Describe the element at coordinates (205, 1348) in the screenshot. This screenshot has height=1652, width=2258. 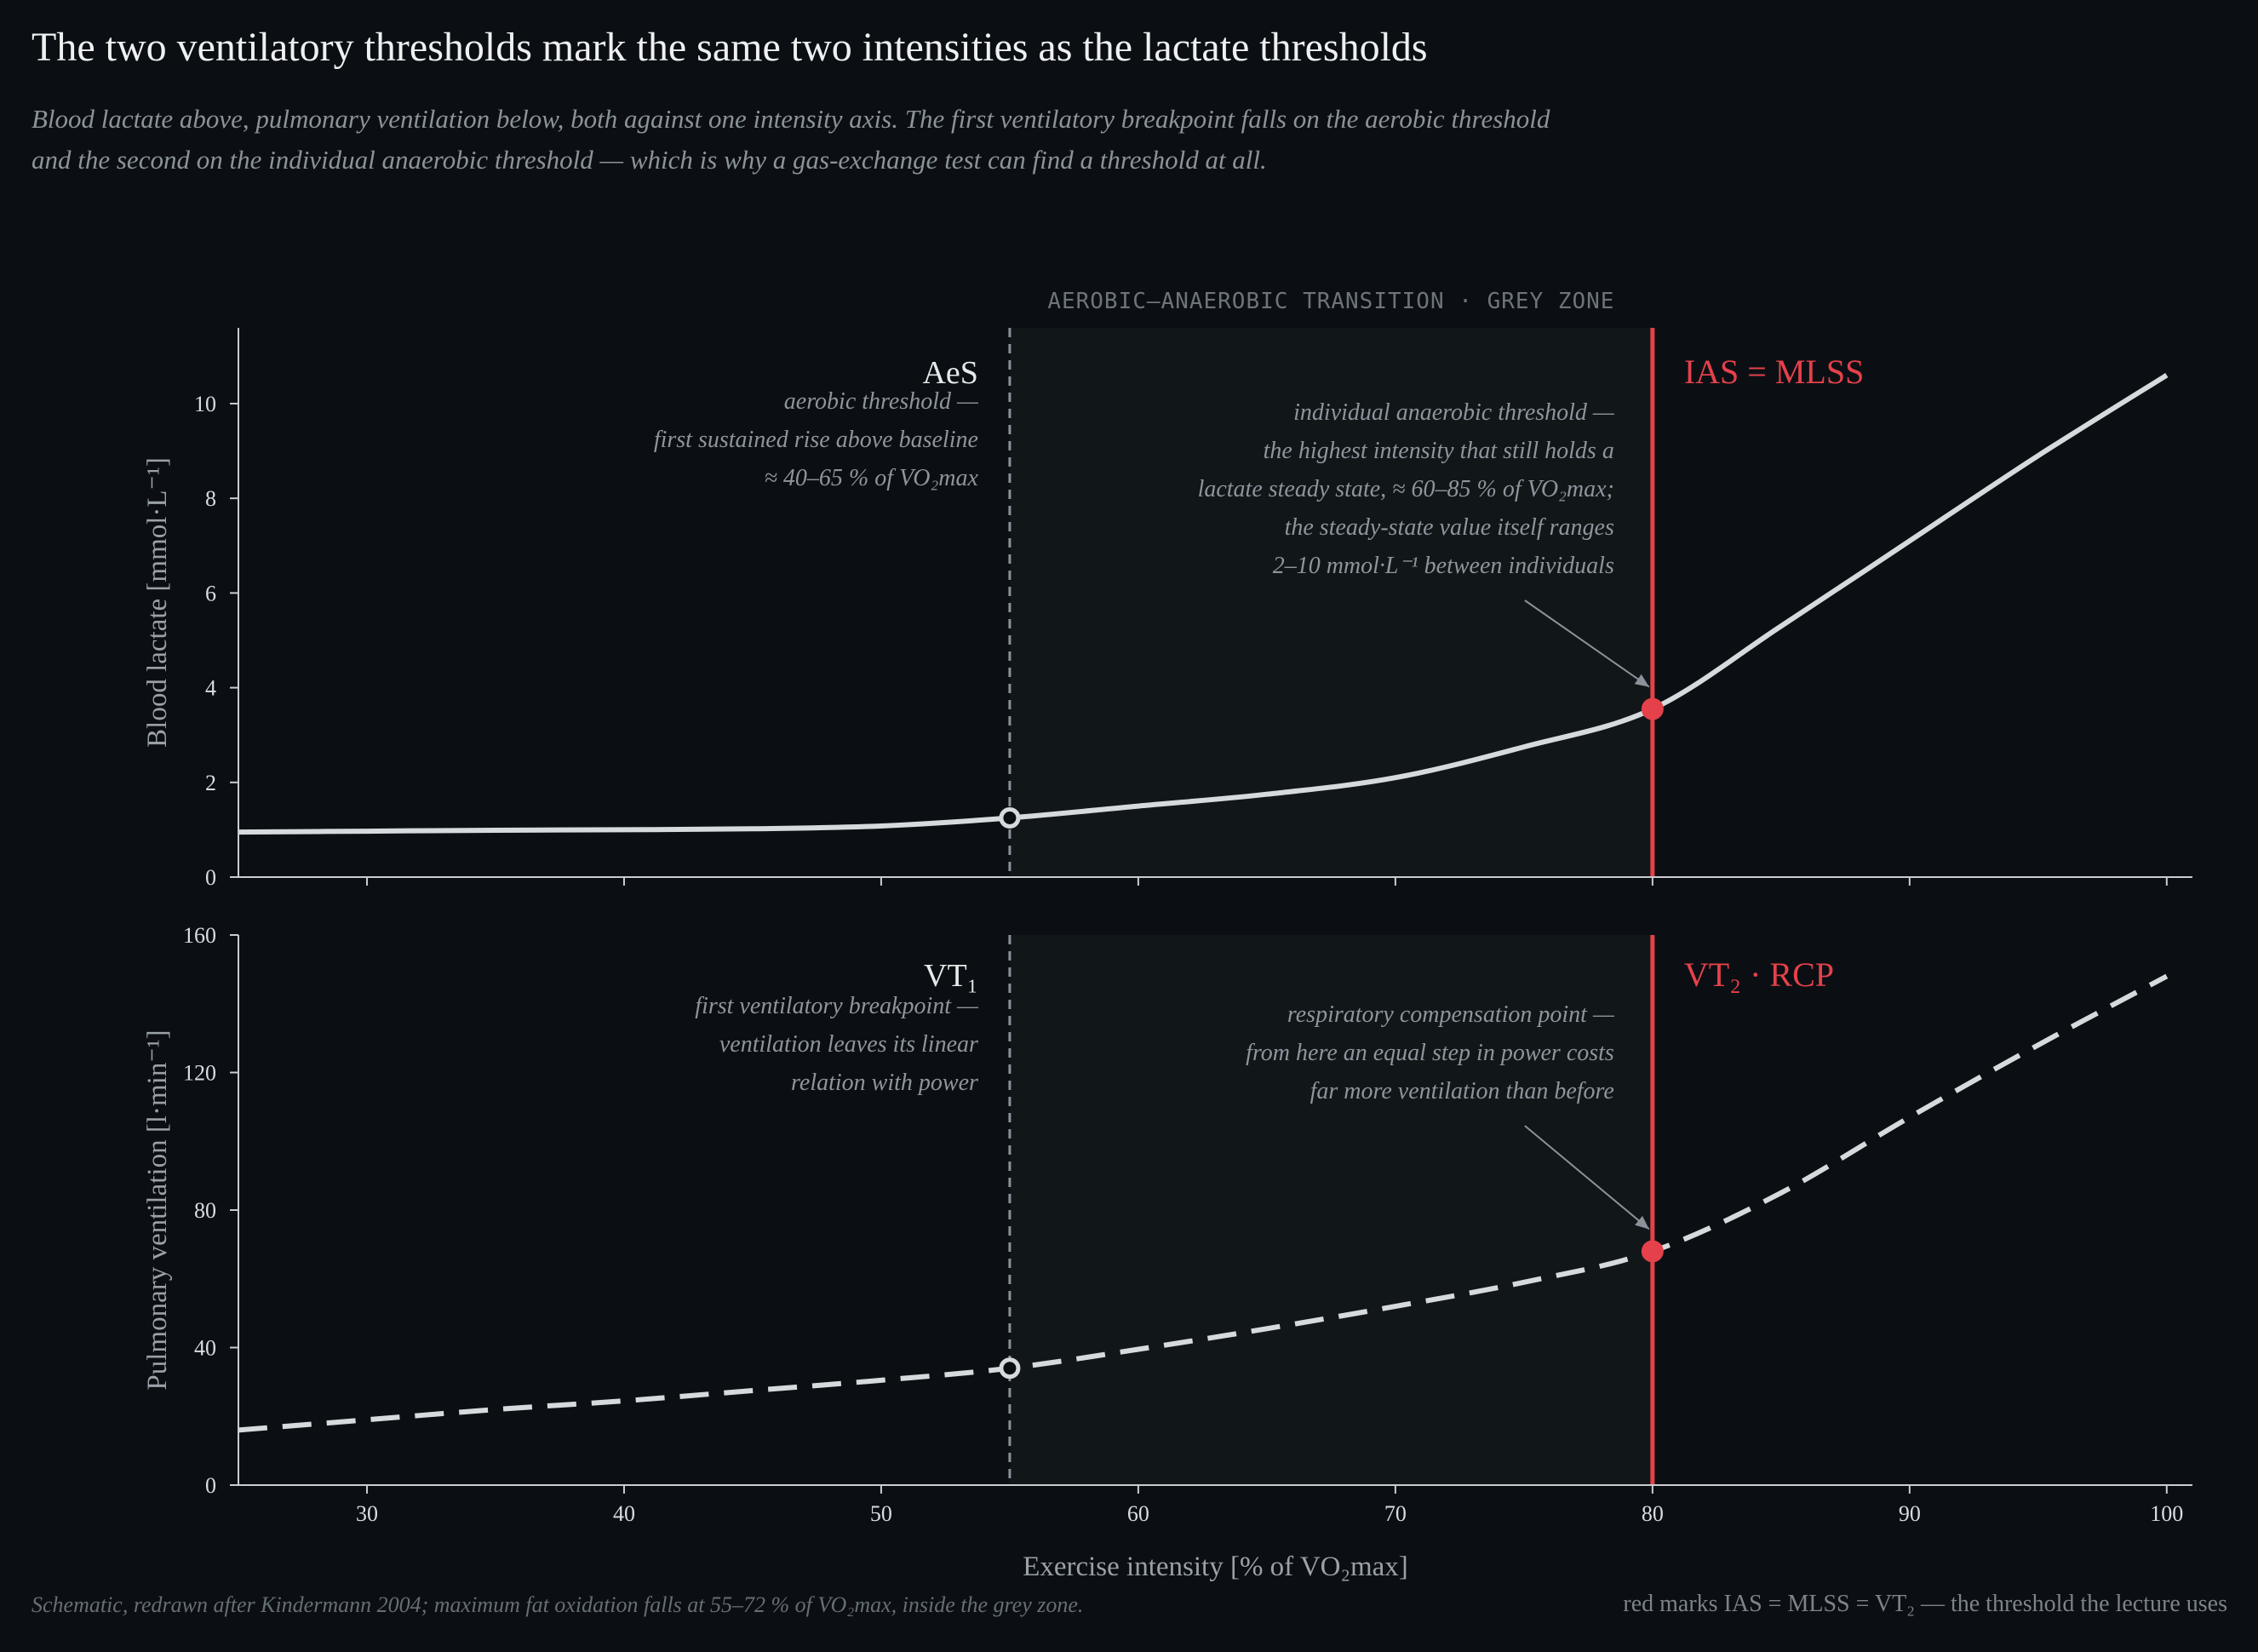
I see `y-tick-label: 40` at that location.